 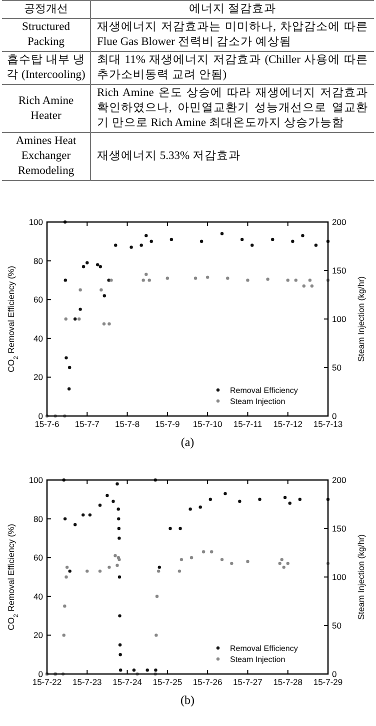 I want to click on text: (b), so click(x=187, y=700).